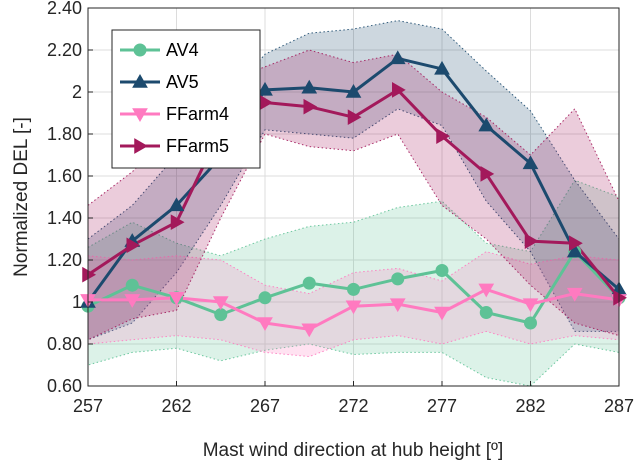 This screenshot has width=639, height=463. I want to click on legend-marker-av4, so click(140, 50).